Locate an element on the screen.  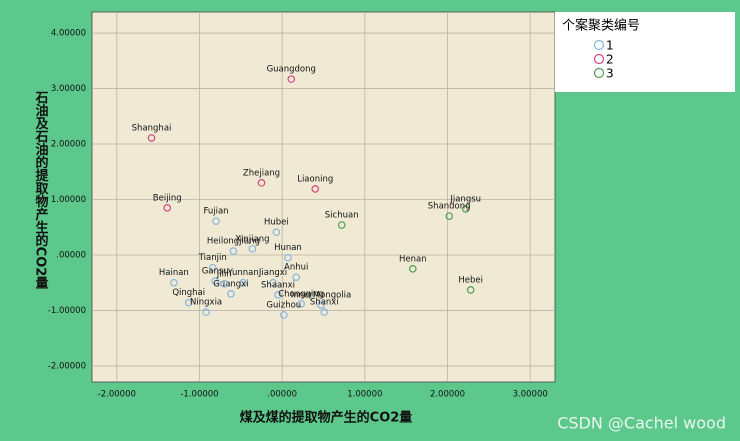
x-axis-title: 煤及煤的提取物产生的CO2量 is located at coordinates (326, 418).